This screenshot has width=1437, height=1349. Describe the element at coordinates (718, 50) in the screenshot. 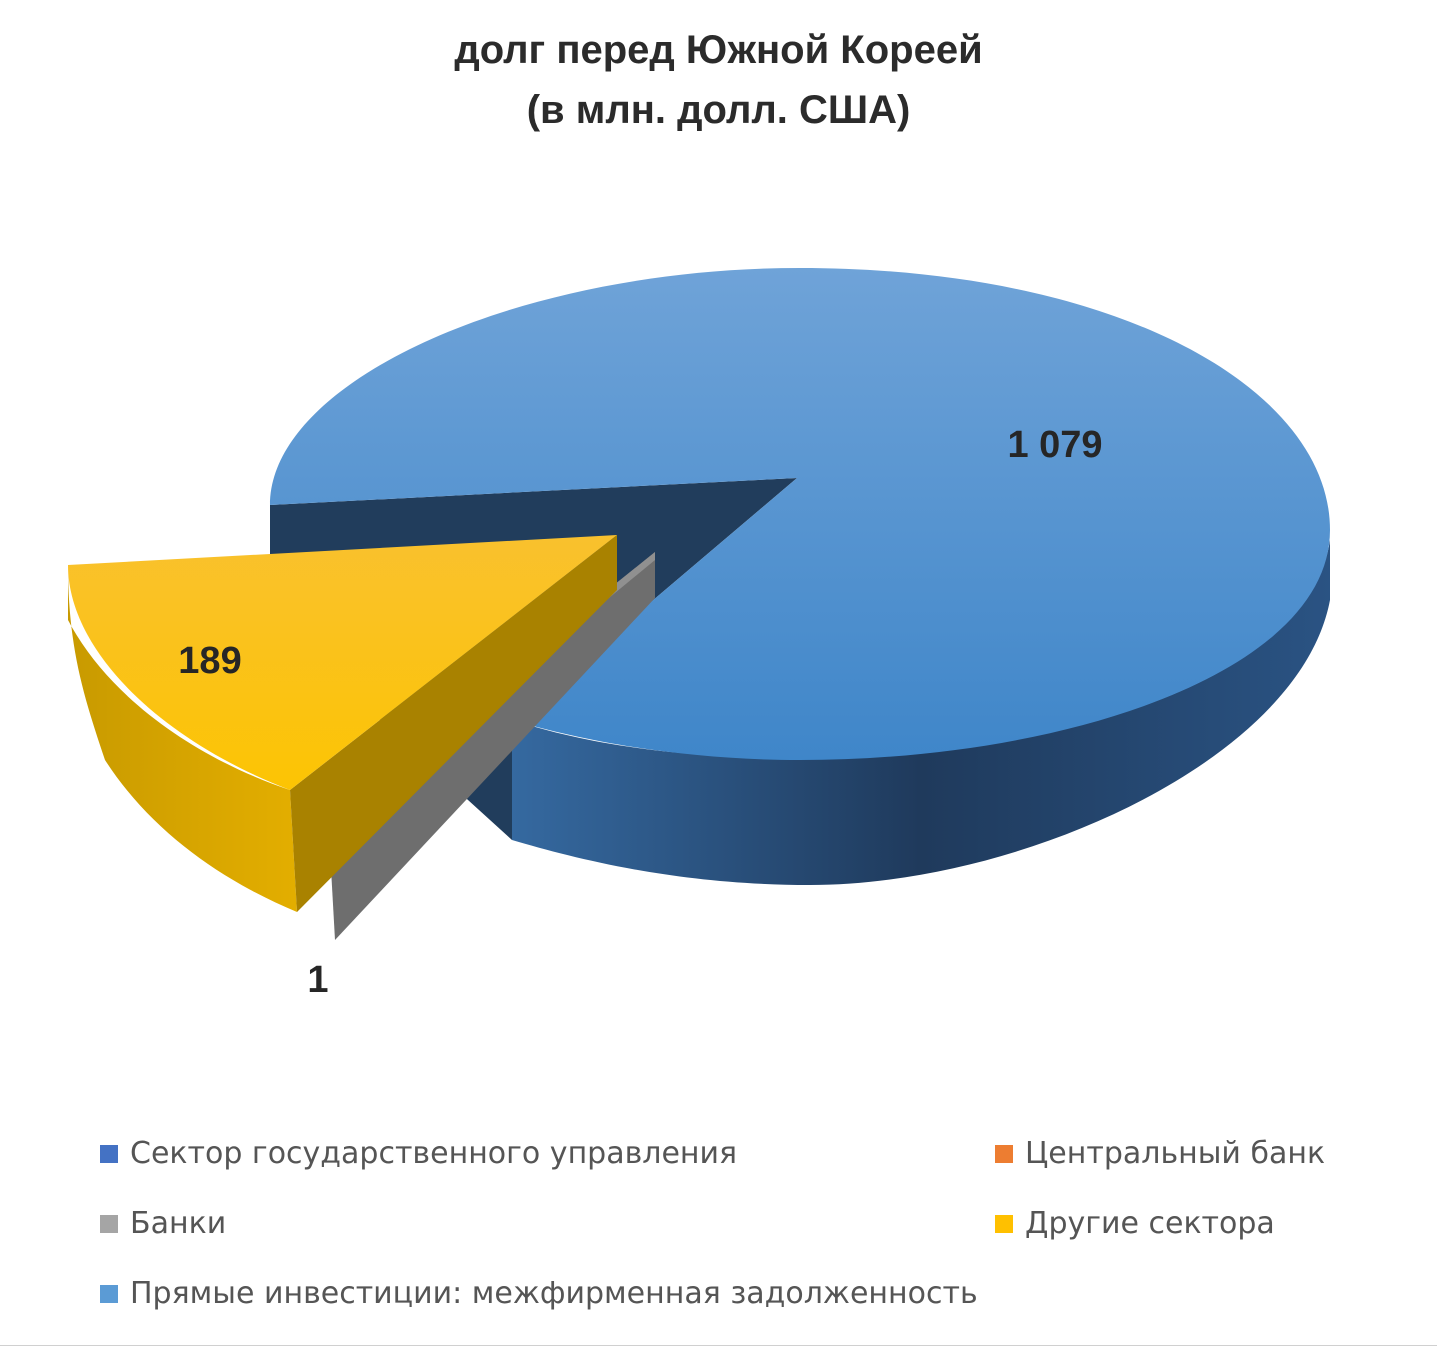

I see `chart-title: долг перед Южной Кореей` at that location.